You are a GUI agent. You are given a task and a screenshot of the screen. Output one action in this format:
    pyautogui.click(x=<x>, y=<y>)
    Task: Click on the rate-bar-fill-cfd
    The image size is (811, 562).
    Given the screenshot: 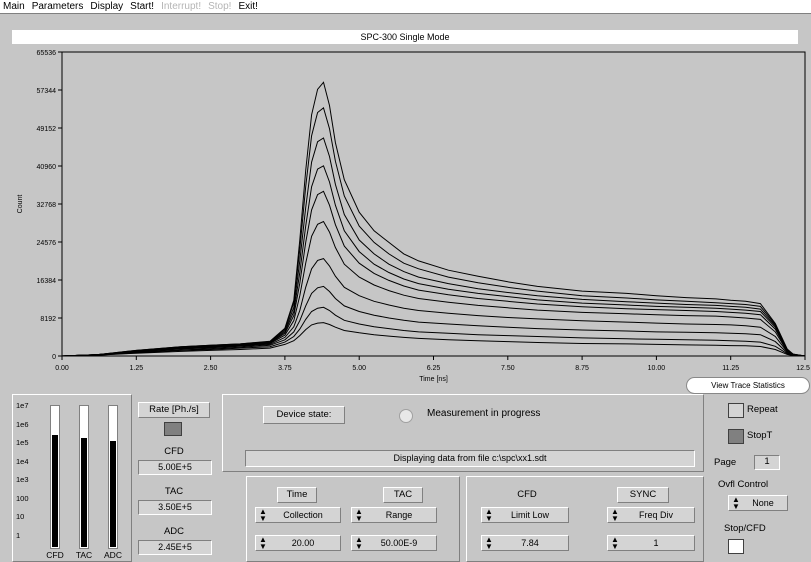 What is the action you would take?
    pyautogui.click(x=55, y=491)
    